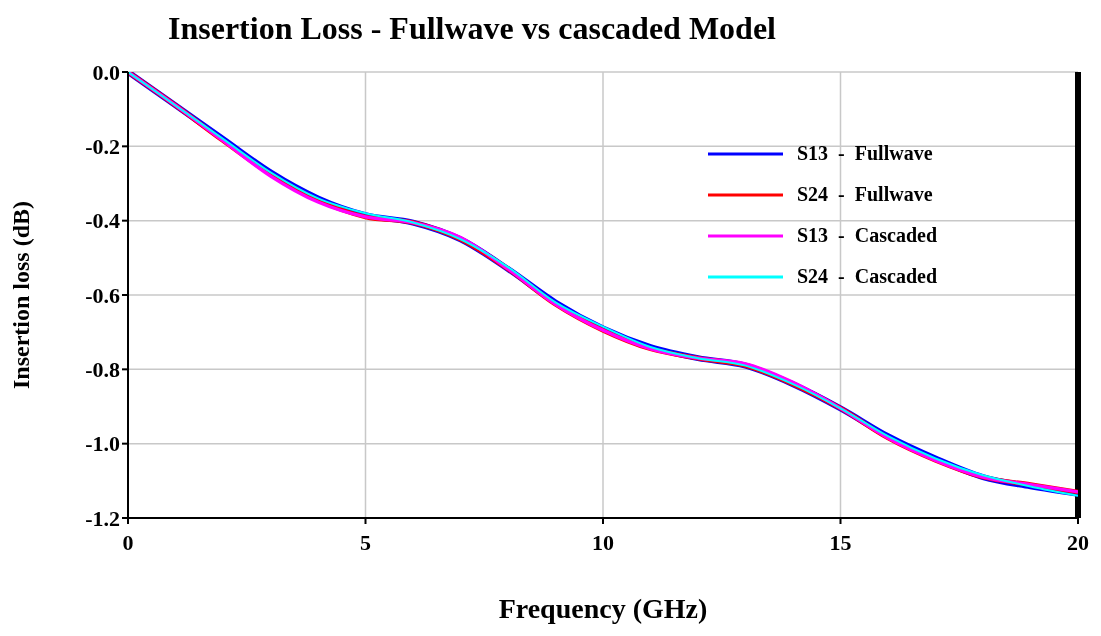  I want to click on legend-label: S24 - Fullwave, so click(865, 194).